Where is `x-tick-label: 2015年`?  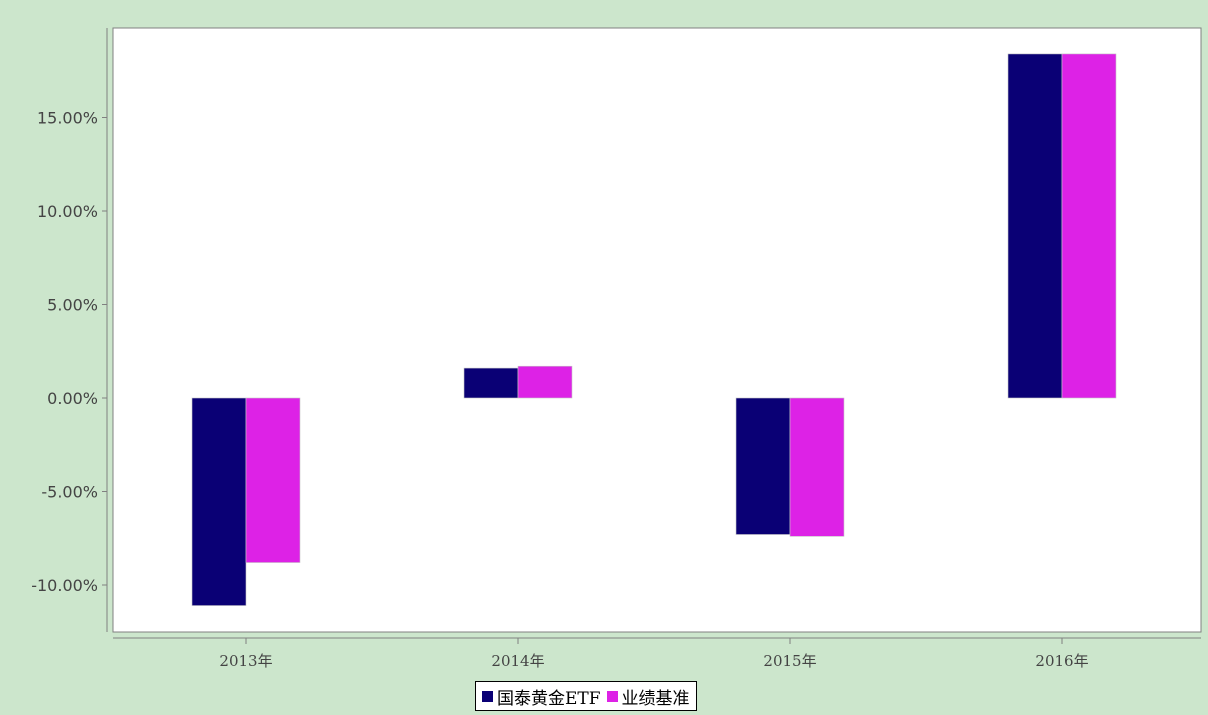 x-tick-label: 2015年 is located at coordinates (789, 661).